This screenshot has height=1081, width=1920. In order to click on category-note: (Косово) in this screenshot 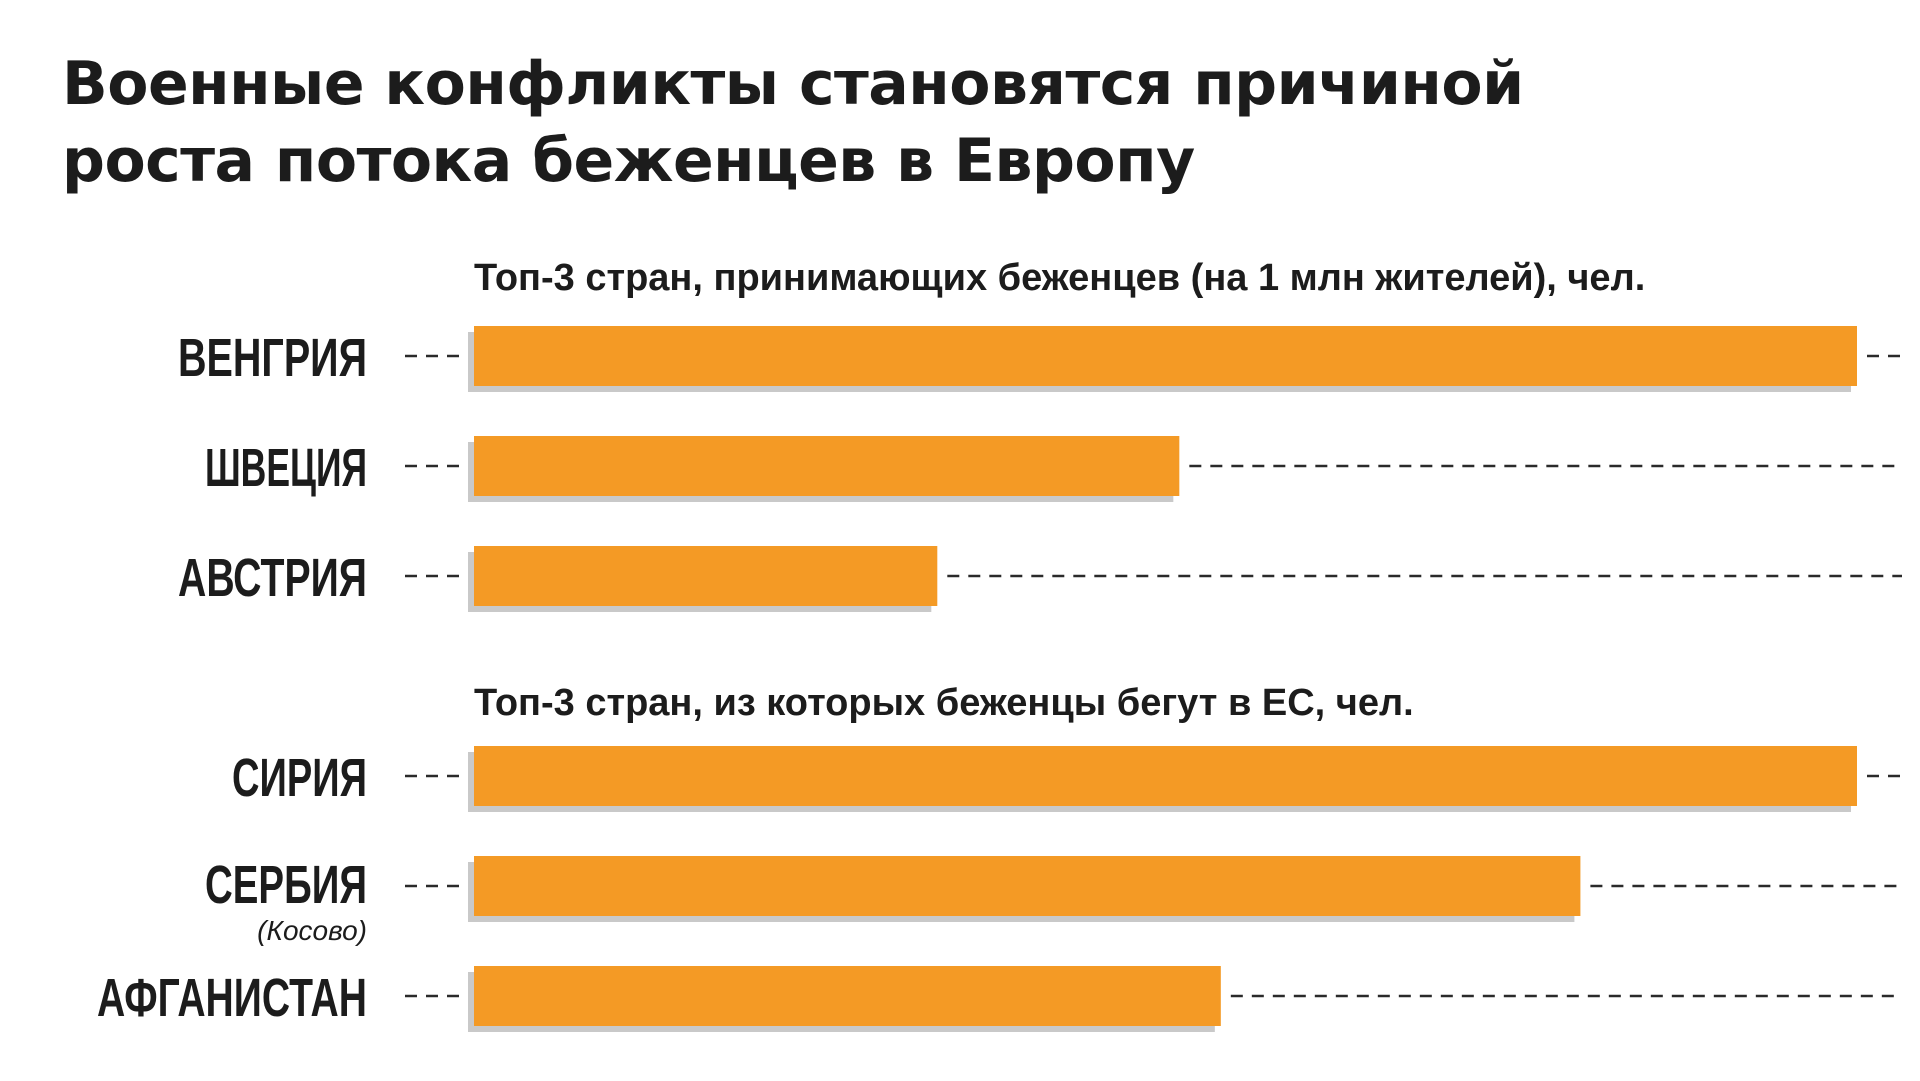, I will do `click(312, 930)`.